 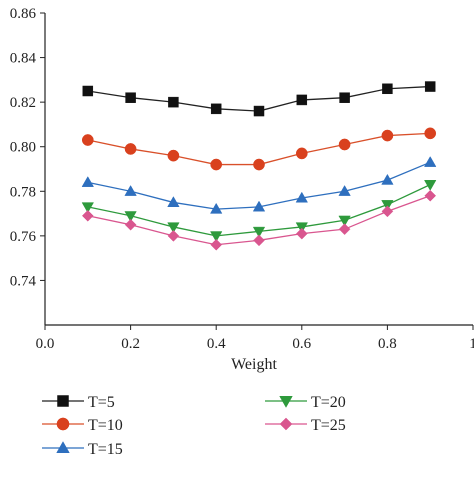 What do you see at coordinates (23, 14) in the screenshot?
I see `y-tick-label: 0.86` at bounding box center [23, 14].